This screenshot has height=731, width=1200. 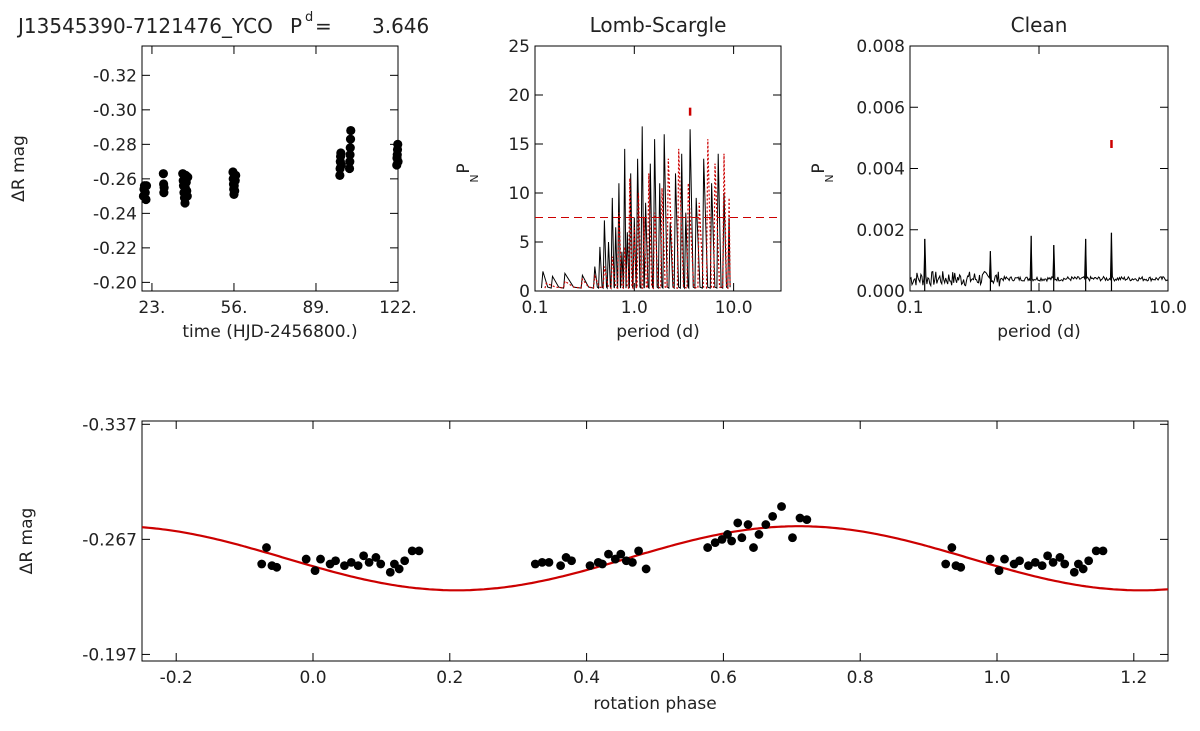 I want to click on lombscargle-ytick-label: 20, so click(x=519, y=96).